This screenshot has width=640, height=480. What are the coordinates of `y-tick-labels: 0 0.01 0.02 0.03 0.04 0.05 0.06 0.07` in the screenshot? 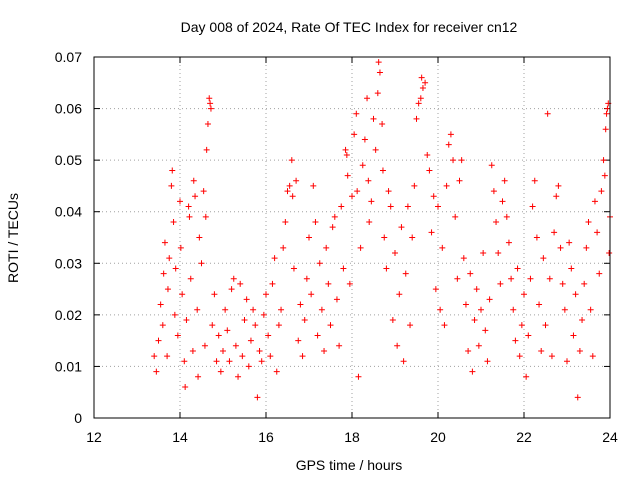 It's located at (68, 237).